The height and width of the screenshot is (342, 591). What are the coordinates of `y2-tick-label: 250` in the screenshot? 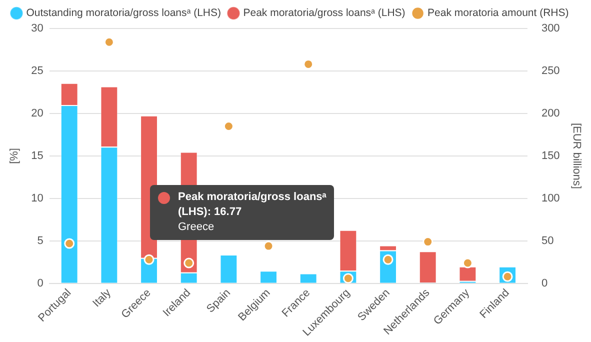 It's located at (550, 71).